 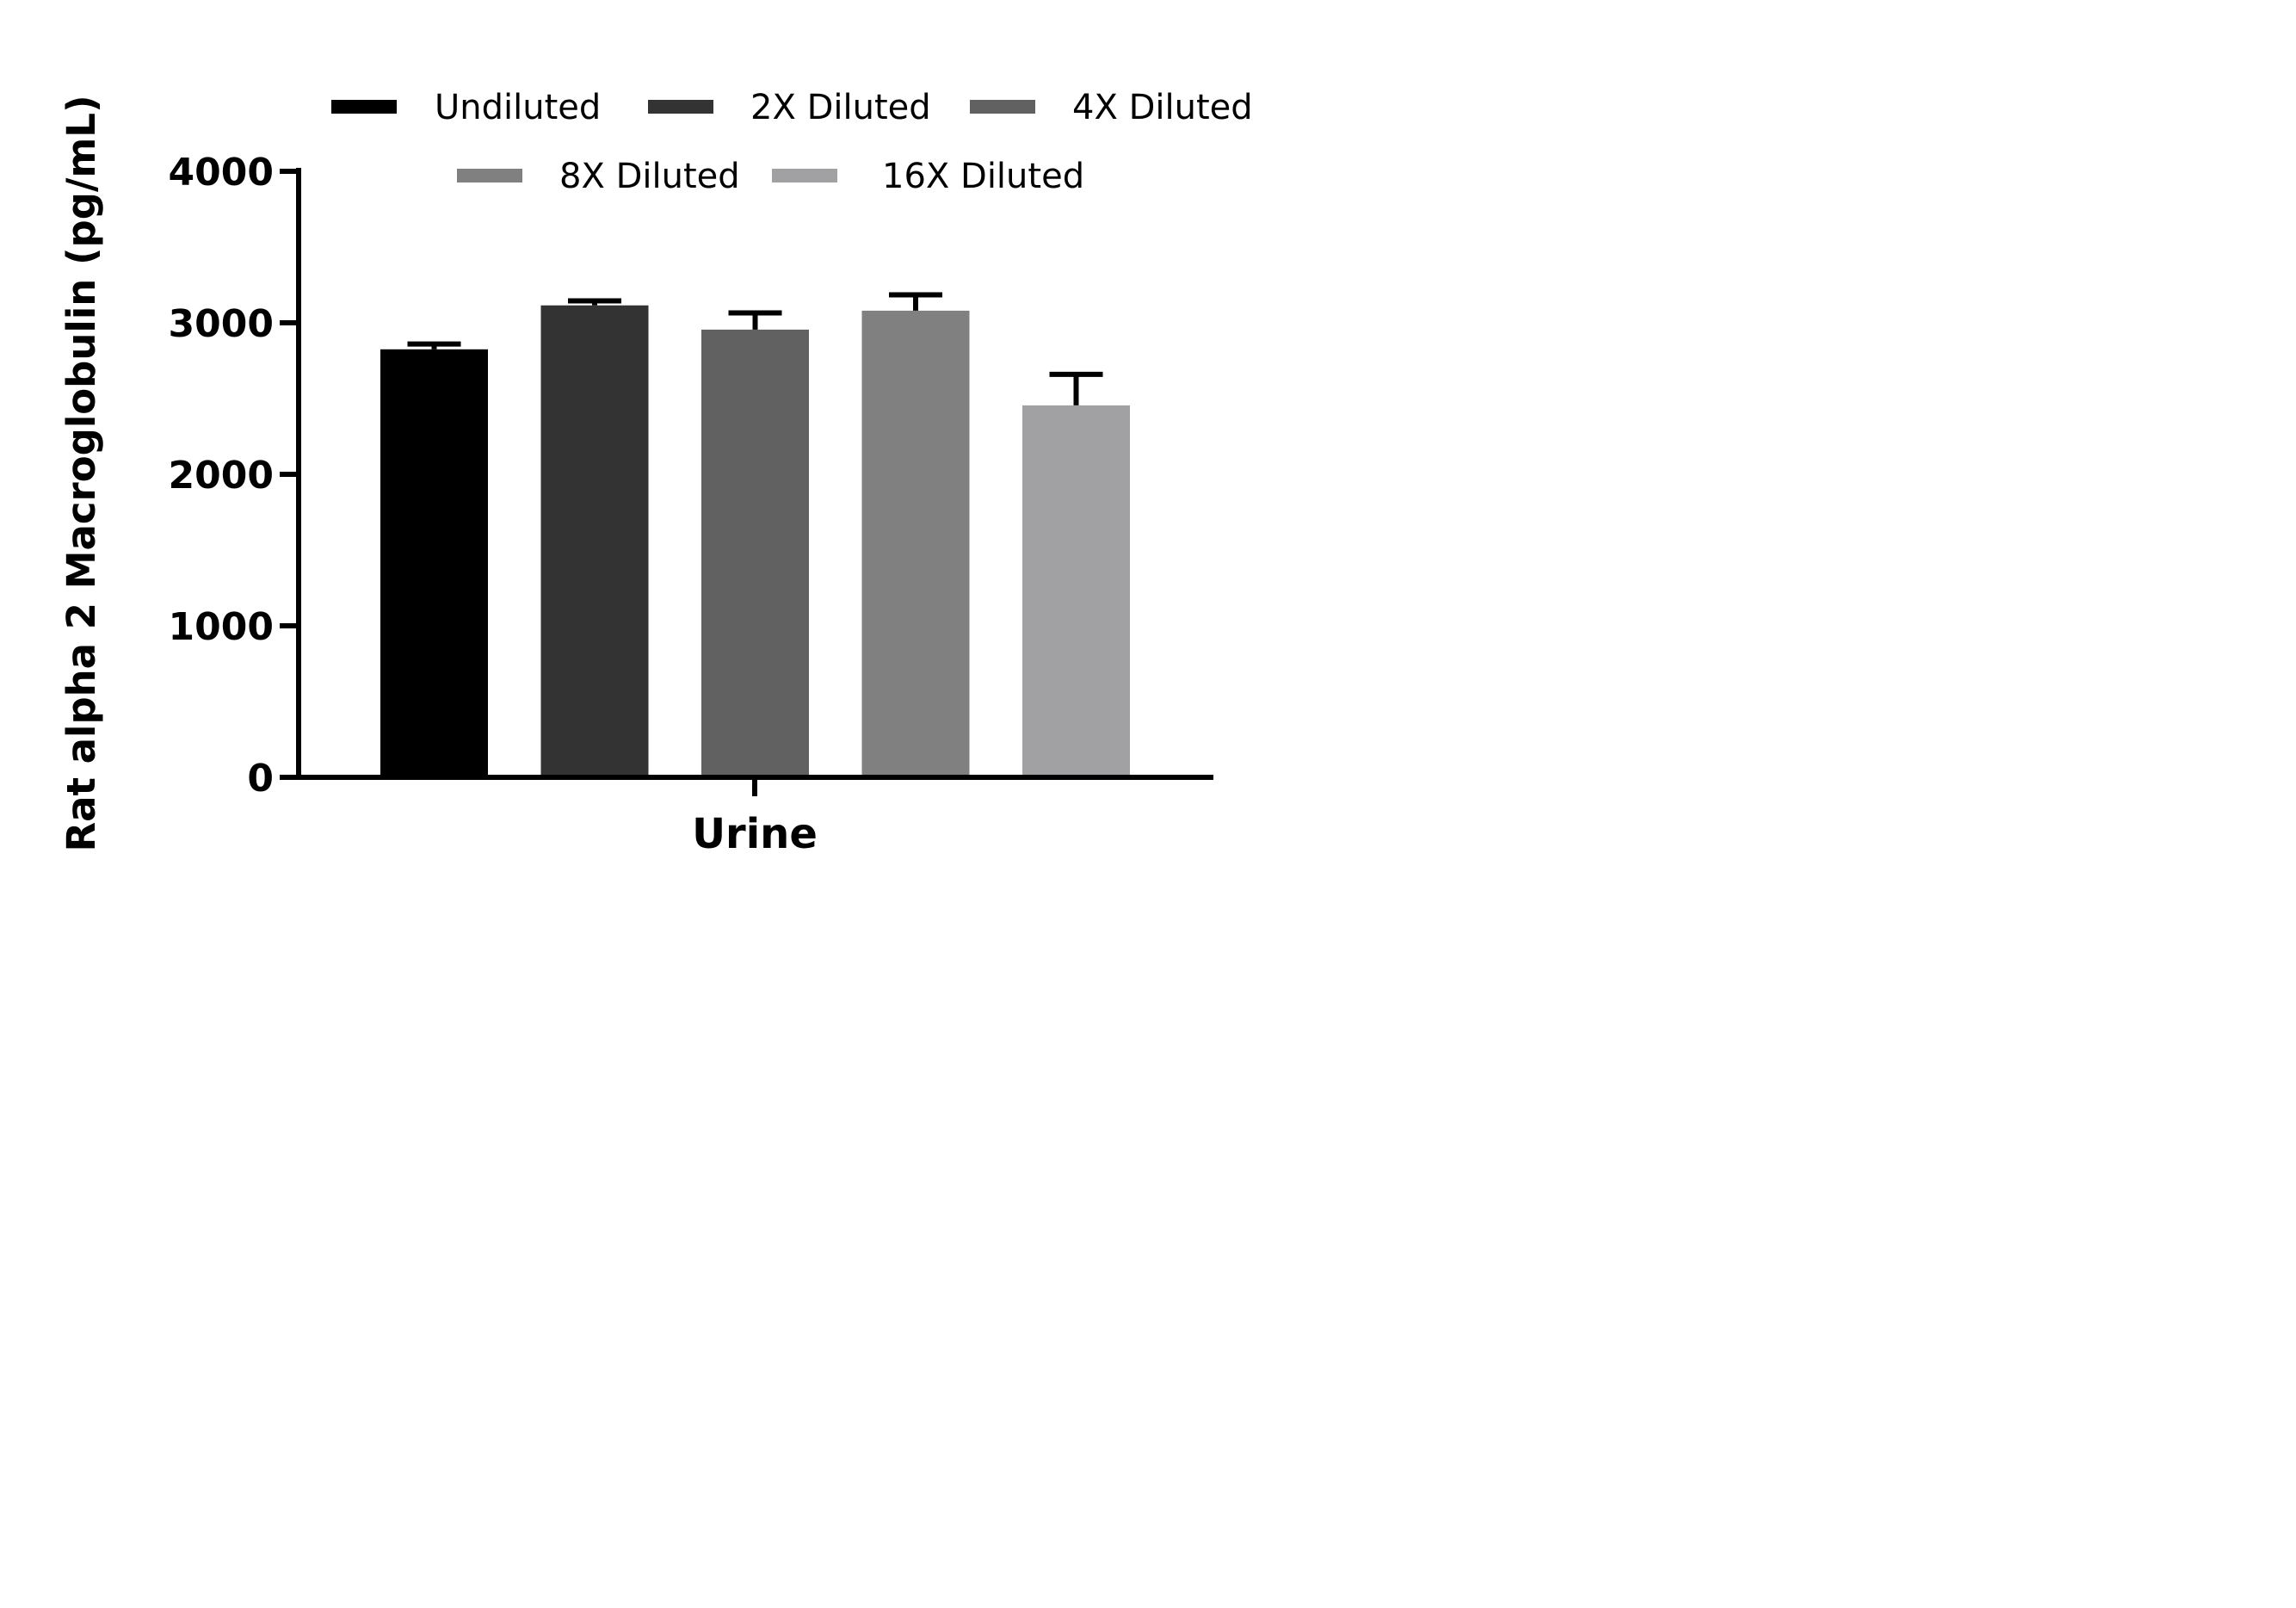 What do you see at coordinates (221, 173) in the screenshot?
I see `y-tick-label: 4000` at bounding box center [221, 173].